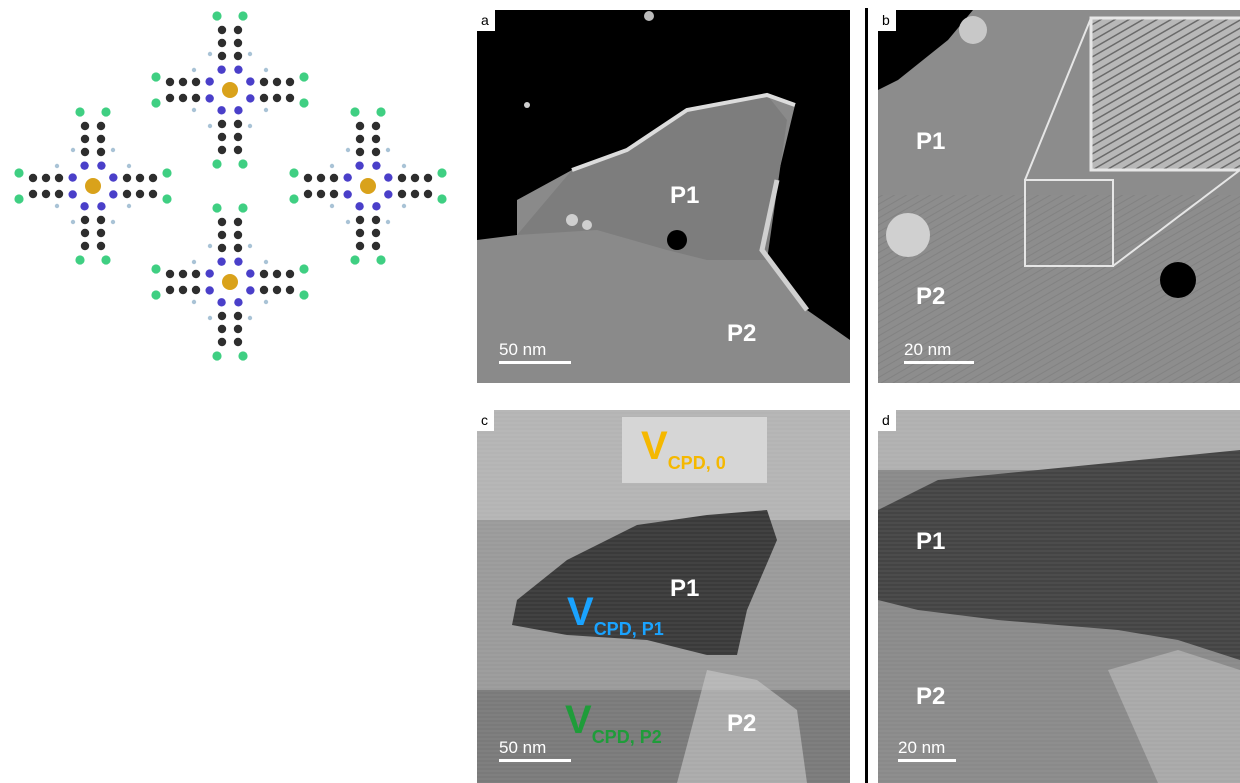 This screenshot has width=1240, height=783. Describe the element at coordinates (866, 395) in the screenshot. I see `panel-divider` at that location.